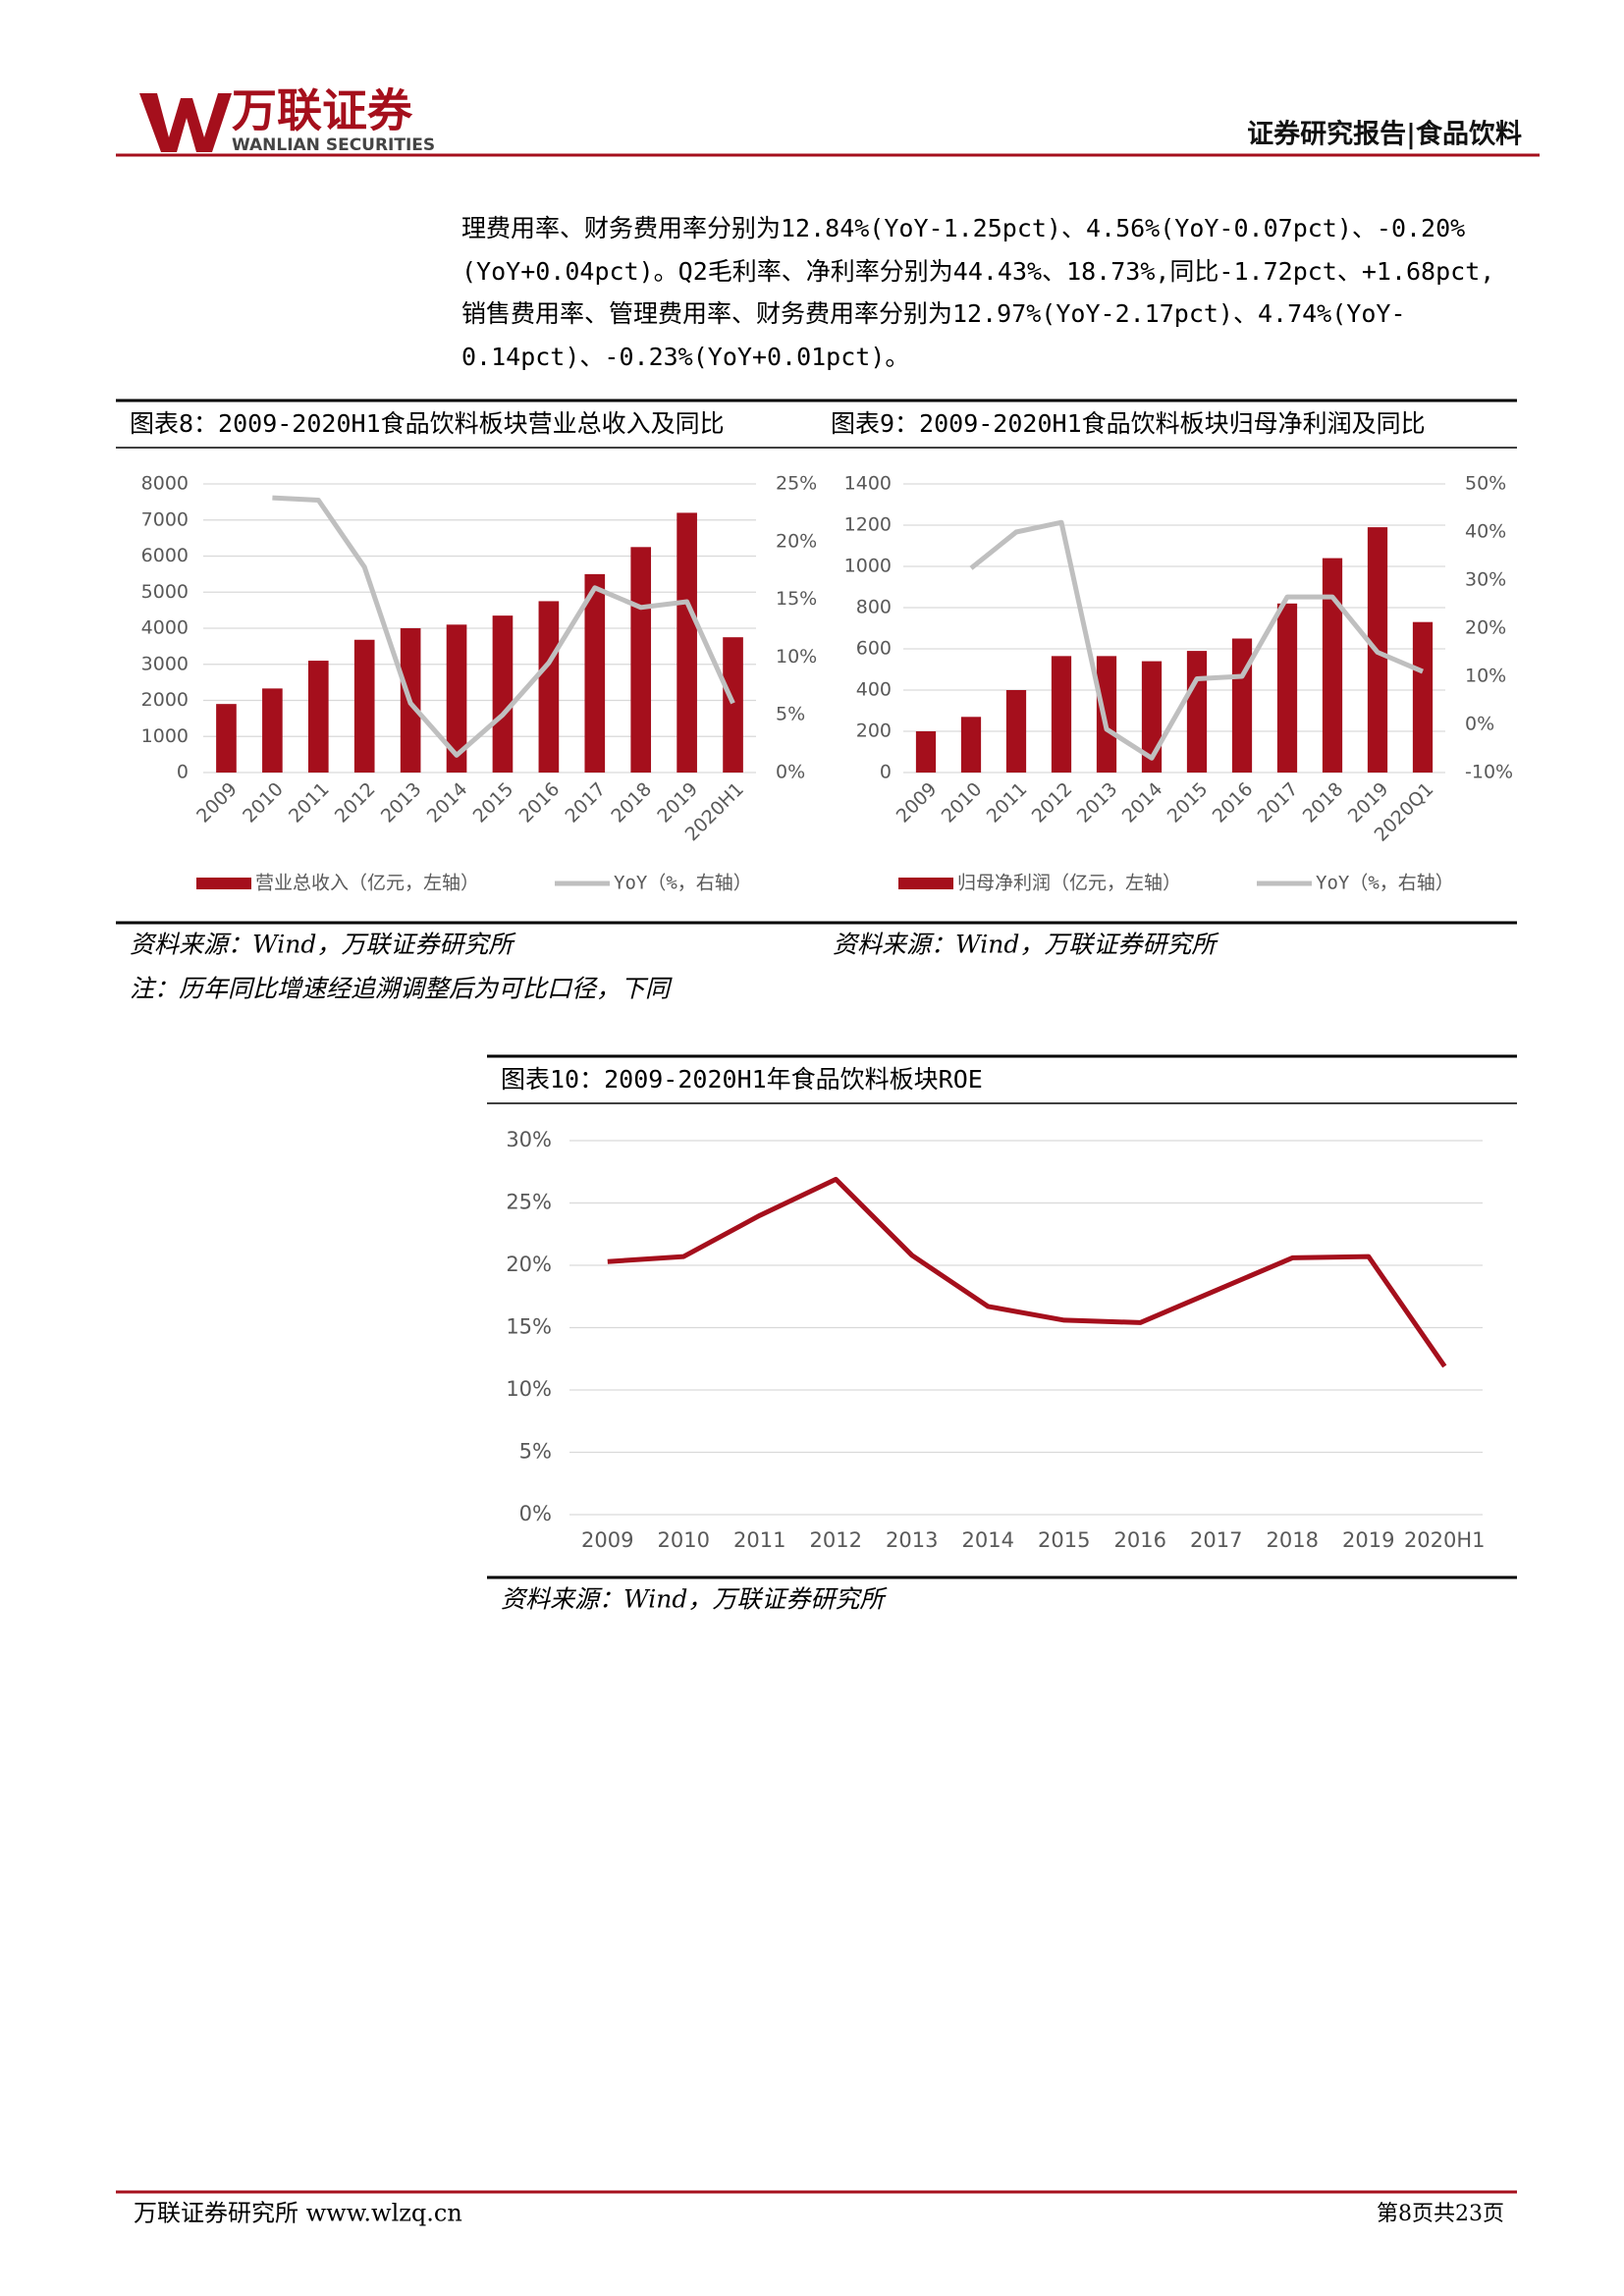  What do you see at coordinates (1445, 1540) in the screenshot?
I see `x-tick-label: 2020H1` at bounding box center [1445, 1540].